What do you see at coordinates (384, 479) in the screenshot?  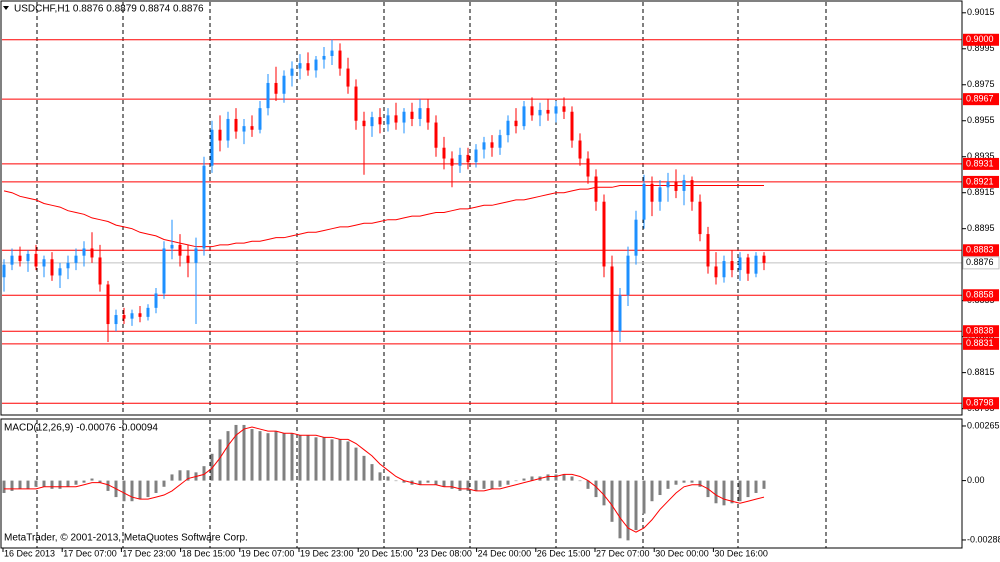 I see `macd-signal` at bounding box center [384, 479].